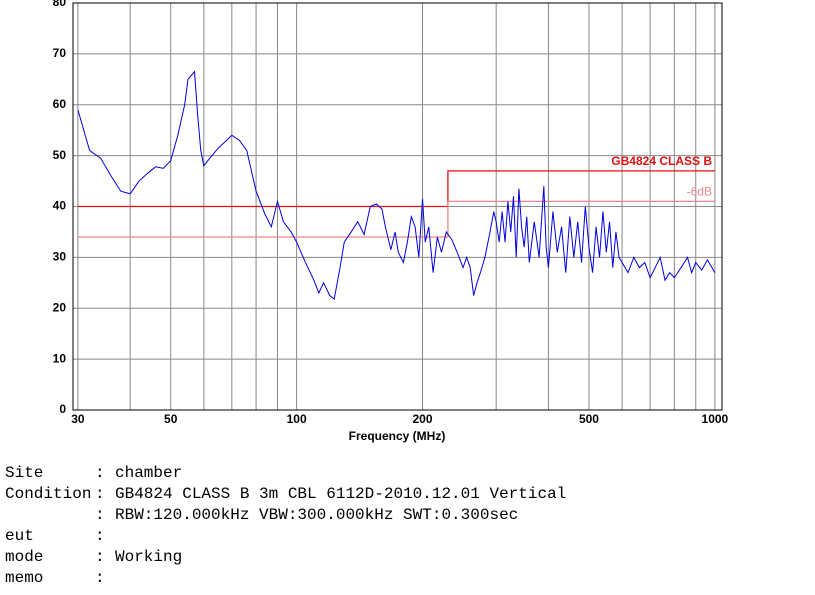 This screenshot has width=815, height=595. What do you see at coordinates (78, 419) in the screenshot?
I see `x-tick-label: 30` at bounding box center [78, 419].